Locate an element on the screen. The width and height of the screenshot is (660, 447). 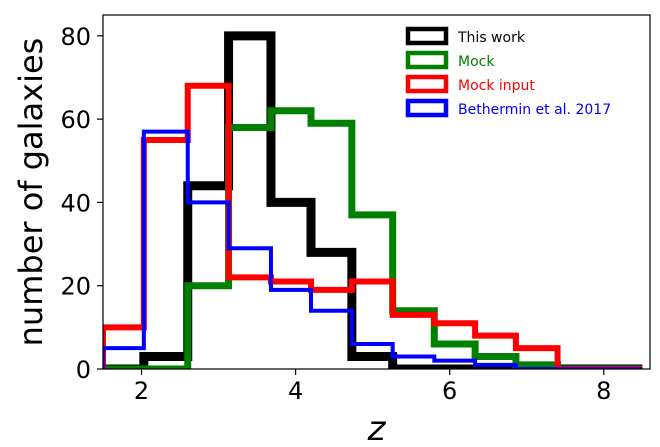
y-tick-label: 80 is located at coordinates (75, 37).